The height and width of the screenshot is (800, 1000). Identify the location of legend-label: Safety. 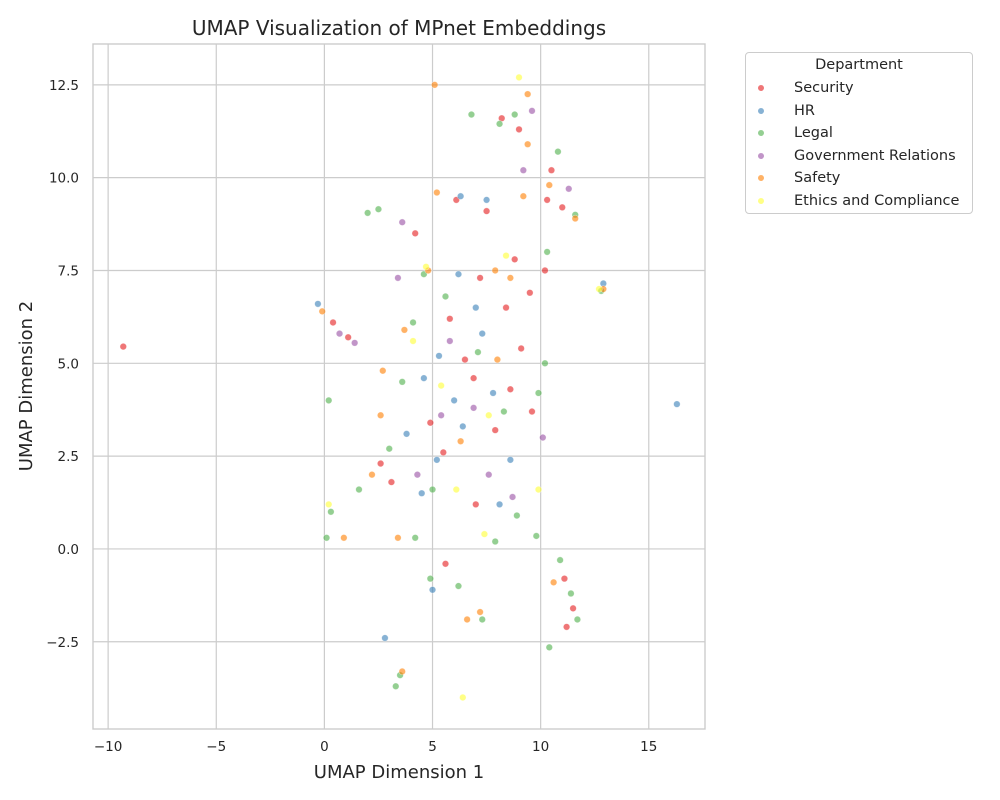
(817, 178).